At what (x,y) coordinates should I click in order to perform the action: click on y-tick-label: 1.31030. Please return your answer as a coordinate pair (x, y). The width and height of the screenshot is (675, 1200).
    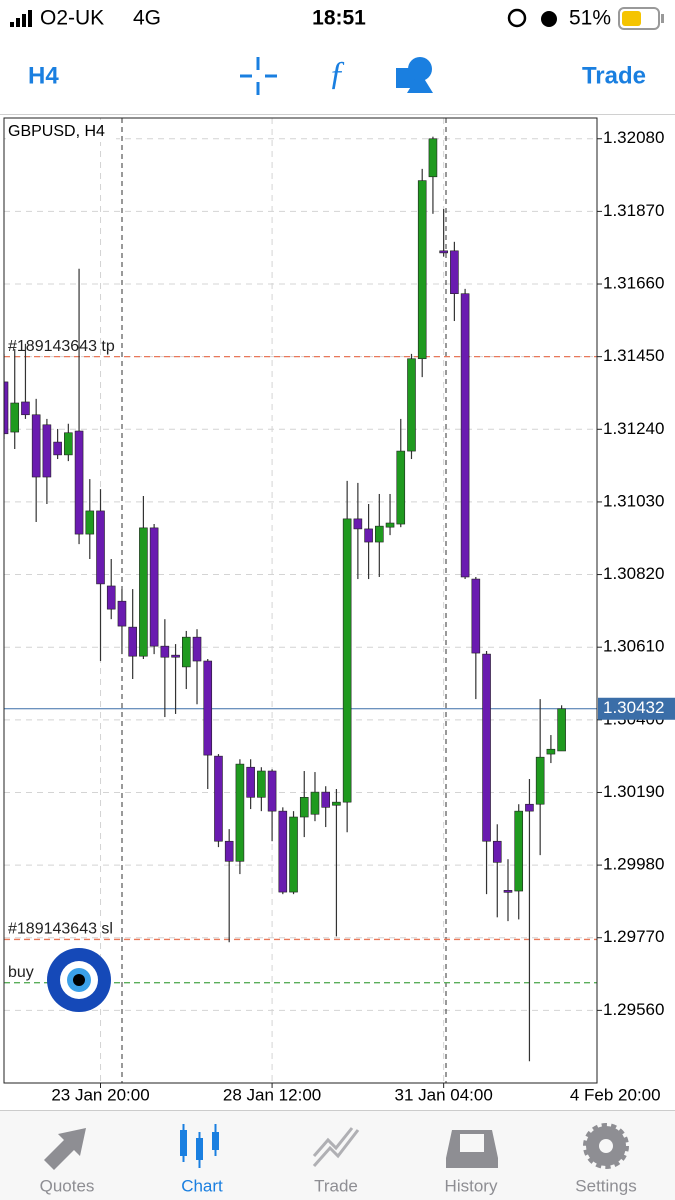
    Looking at the image, I should click on (633, 500).